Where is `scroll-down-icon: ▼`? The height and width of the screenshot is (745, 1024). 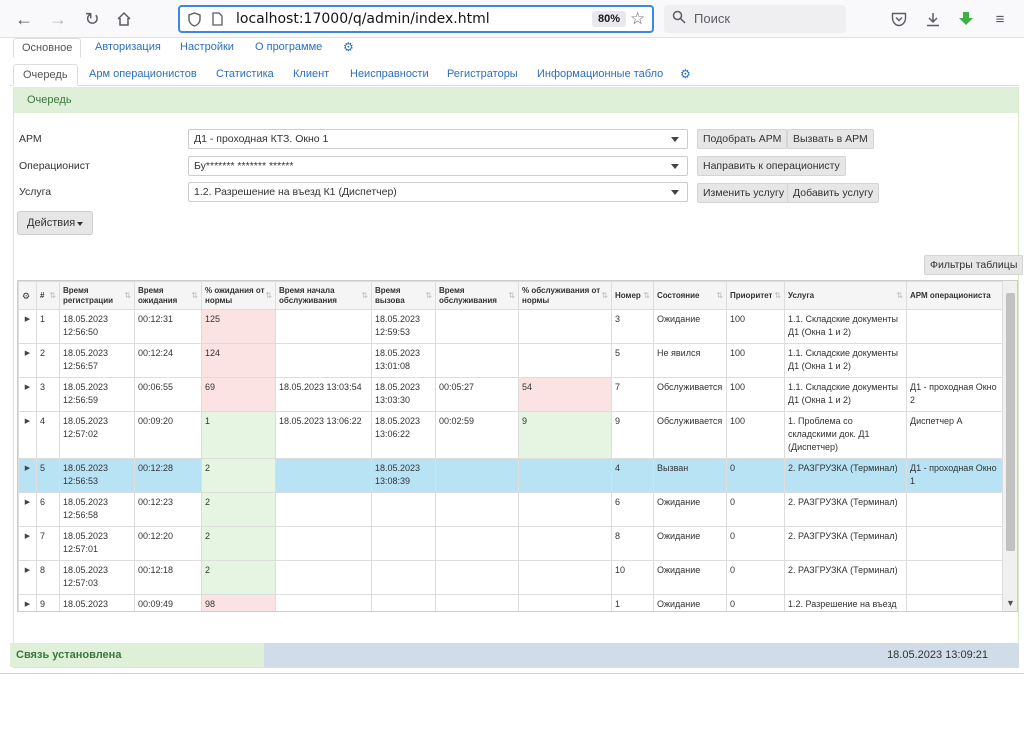
scroll-down-icon: ▼ is located at coordinates (1010, 603).